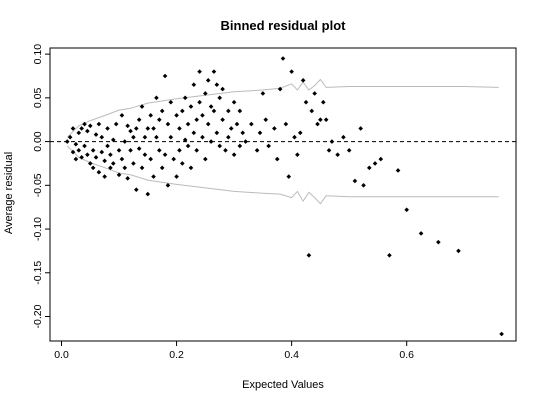 This screenshot has width=540, height=405. I want to click on x-tick-label: 0.2, so click(176, 355).